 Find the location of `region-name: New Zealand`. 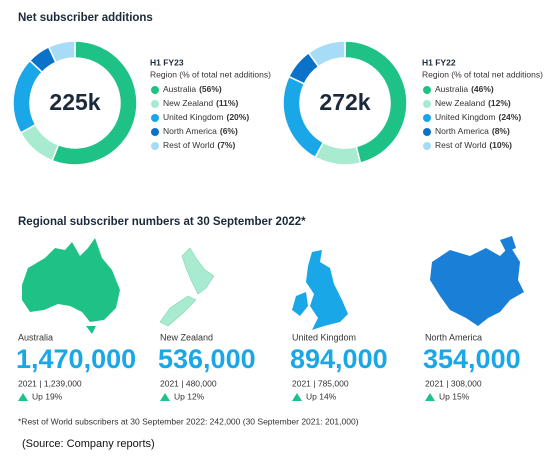

region-name: New Zealand is located at coordinates (186, 337).